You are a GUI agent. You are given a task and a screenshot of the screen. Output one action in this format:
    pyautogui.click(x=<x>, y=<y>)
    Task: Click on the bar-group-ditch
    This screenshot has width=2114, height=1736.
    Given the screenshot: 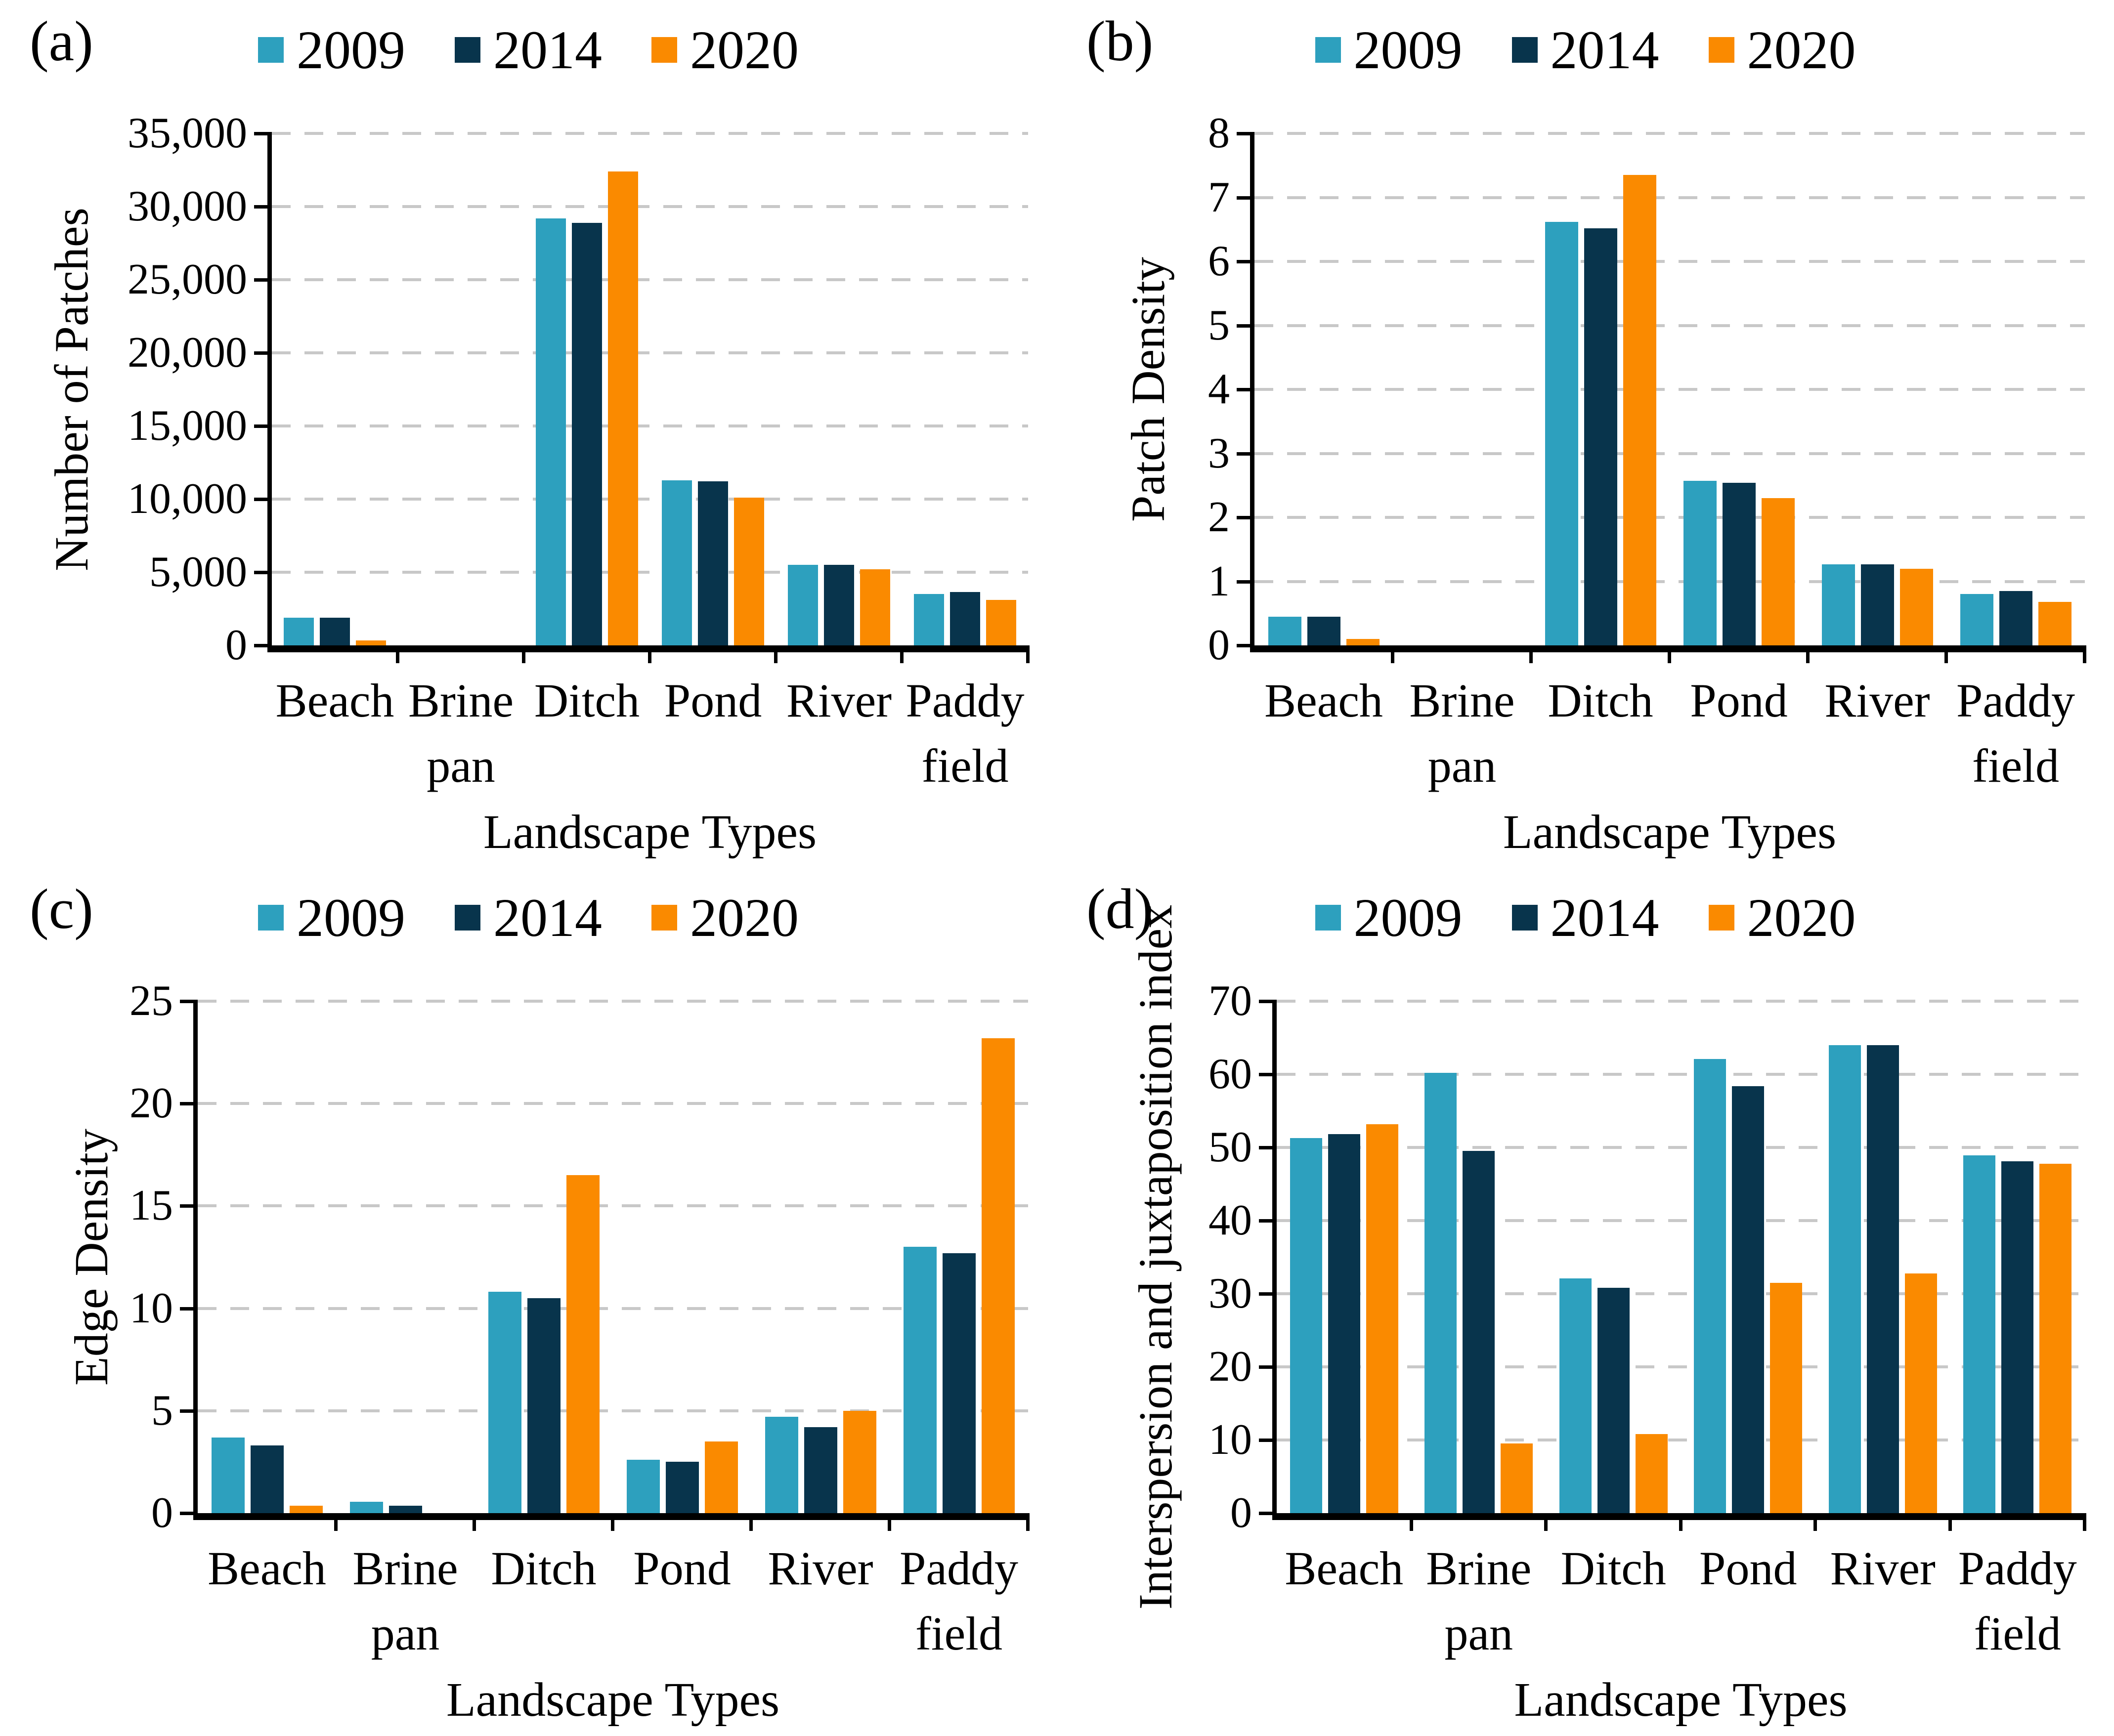 What is the action you would take?
    pyautogui.click(x=1600, y=389)
    